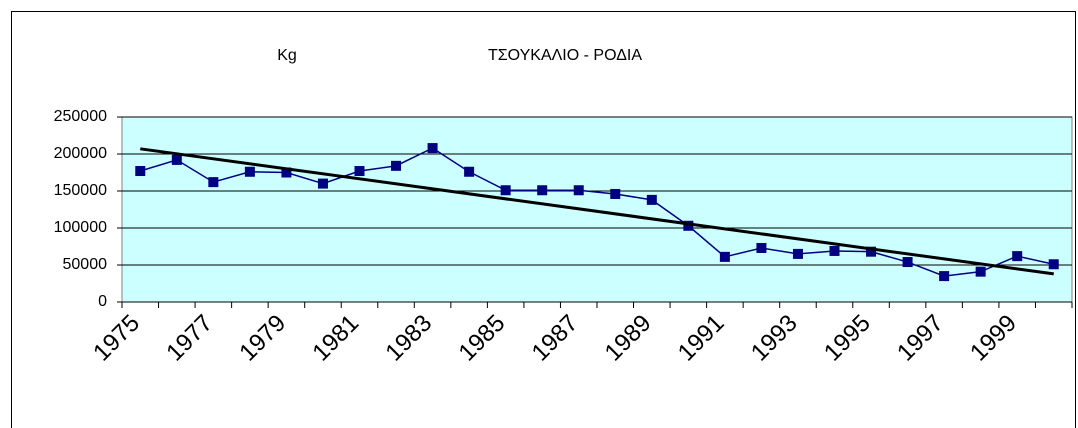 Image resolution: width=1078 pixels, height=428 pixels. Describe the element at coordinates (80, 190) in the screenshot. I see `y-tick-label: 150000` at that location.